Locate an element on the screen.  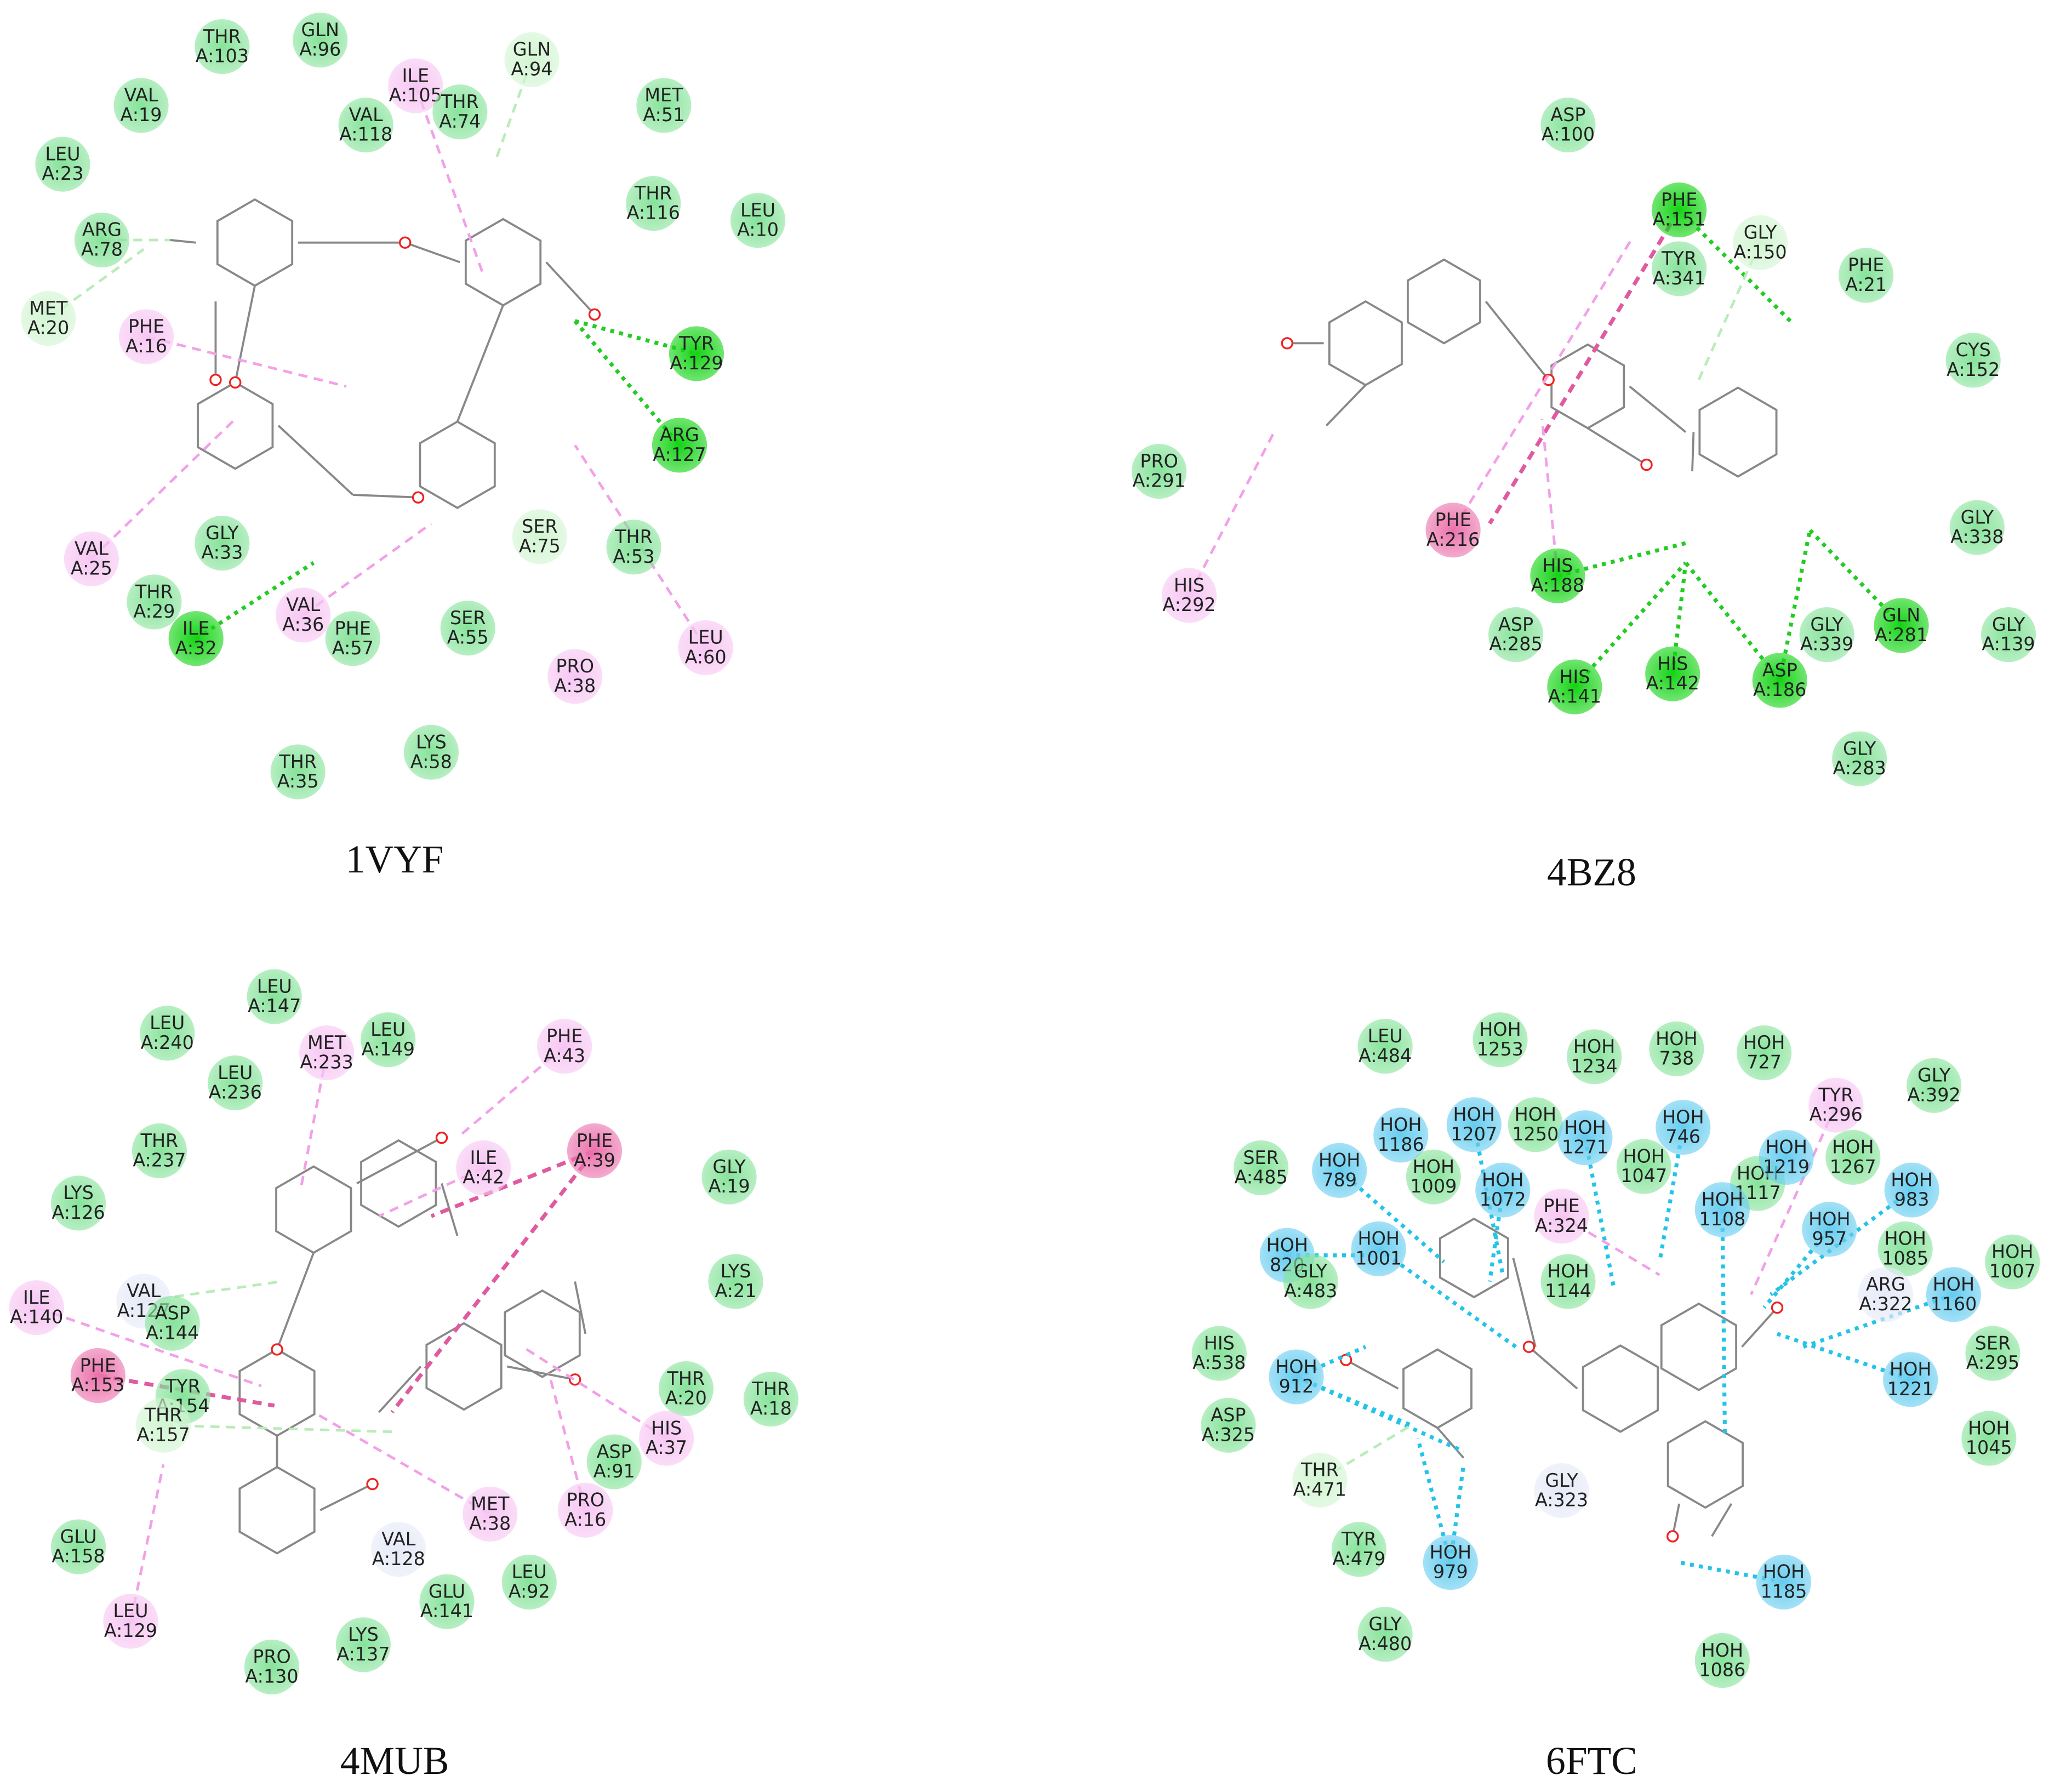
residue-label: A:35 is located at coordinates (298, 782).